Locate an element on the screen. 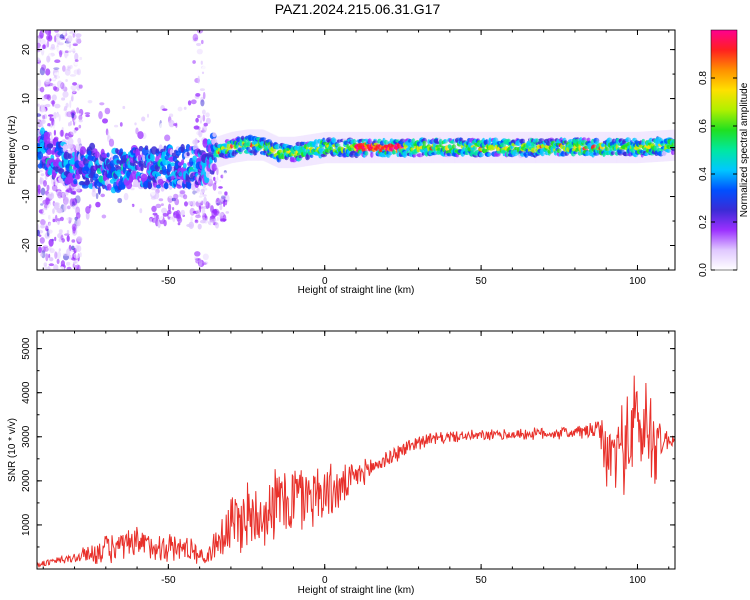  snr-y-tick-label: 5000 is located at coordinates (26, 348).